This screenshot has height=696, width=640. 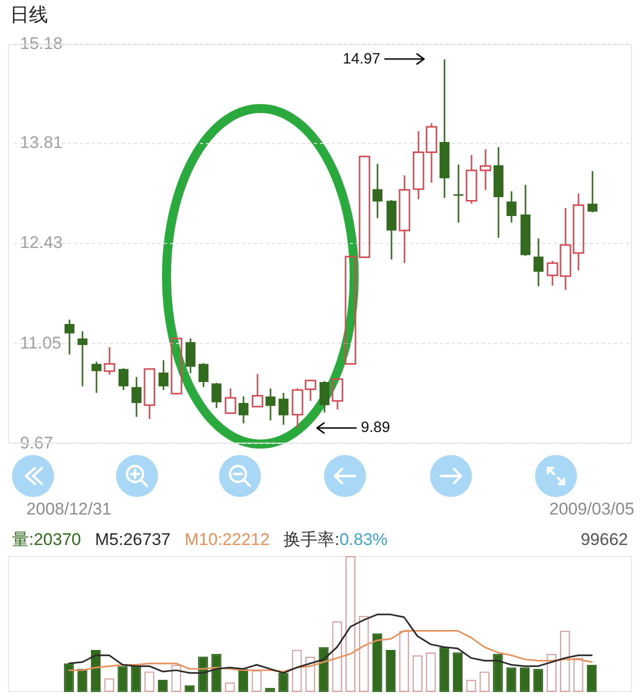 I want to click on y-tick-label: 13.81, so click(x=41, y=142).